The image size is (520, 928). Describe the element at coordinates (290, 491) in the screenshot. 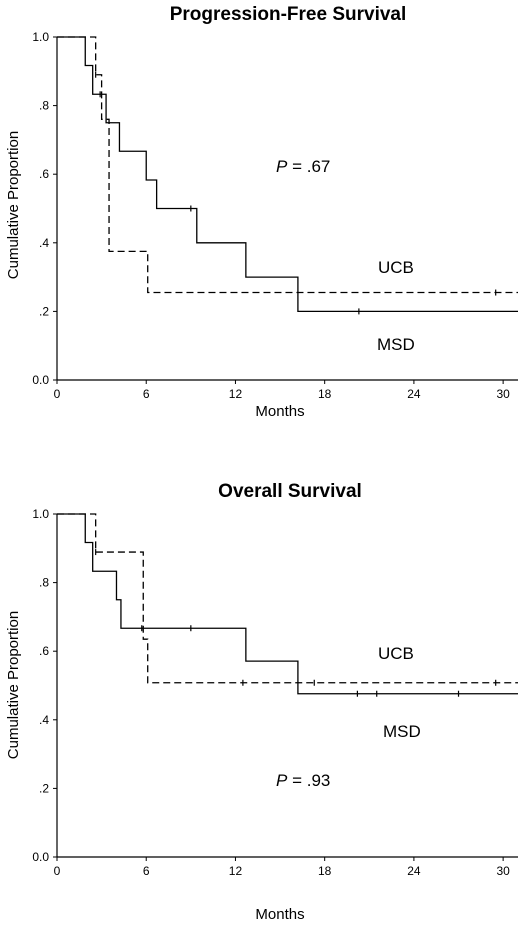

I see `chart-title: Overall Survival` at that location.